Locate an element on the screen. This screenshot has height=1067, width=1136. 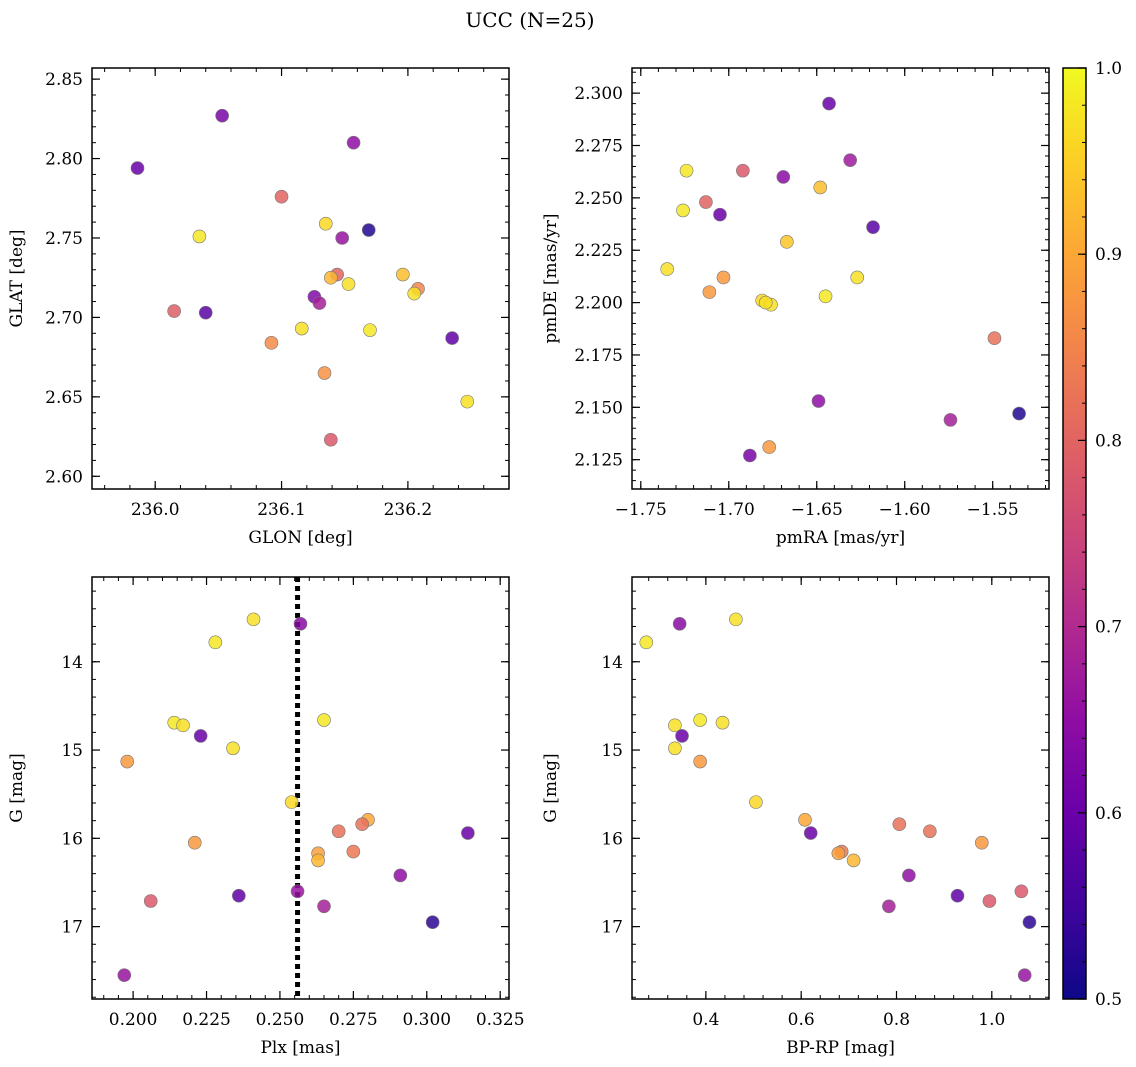
y-tick-label: 2.85 is located at coordinates (64, 80).